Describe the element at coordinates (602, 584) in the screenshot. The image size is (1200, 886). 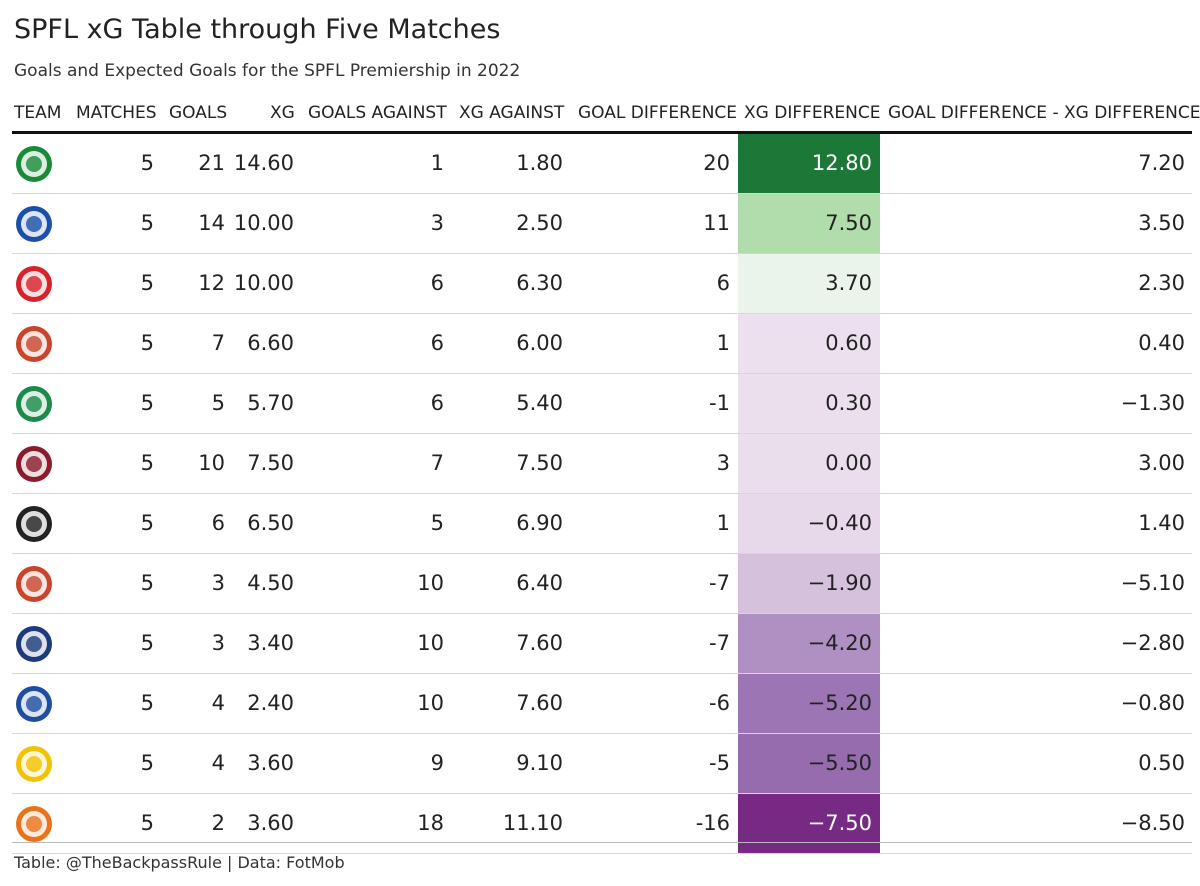
I see `table-row: 5 3 4.50 10 6.40 -7 −1.90 −5.10` at that location.